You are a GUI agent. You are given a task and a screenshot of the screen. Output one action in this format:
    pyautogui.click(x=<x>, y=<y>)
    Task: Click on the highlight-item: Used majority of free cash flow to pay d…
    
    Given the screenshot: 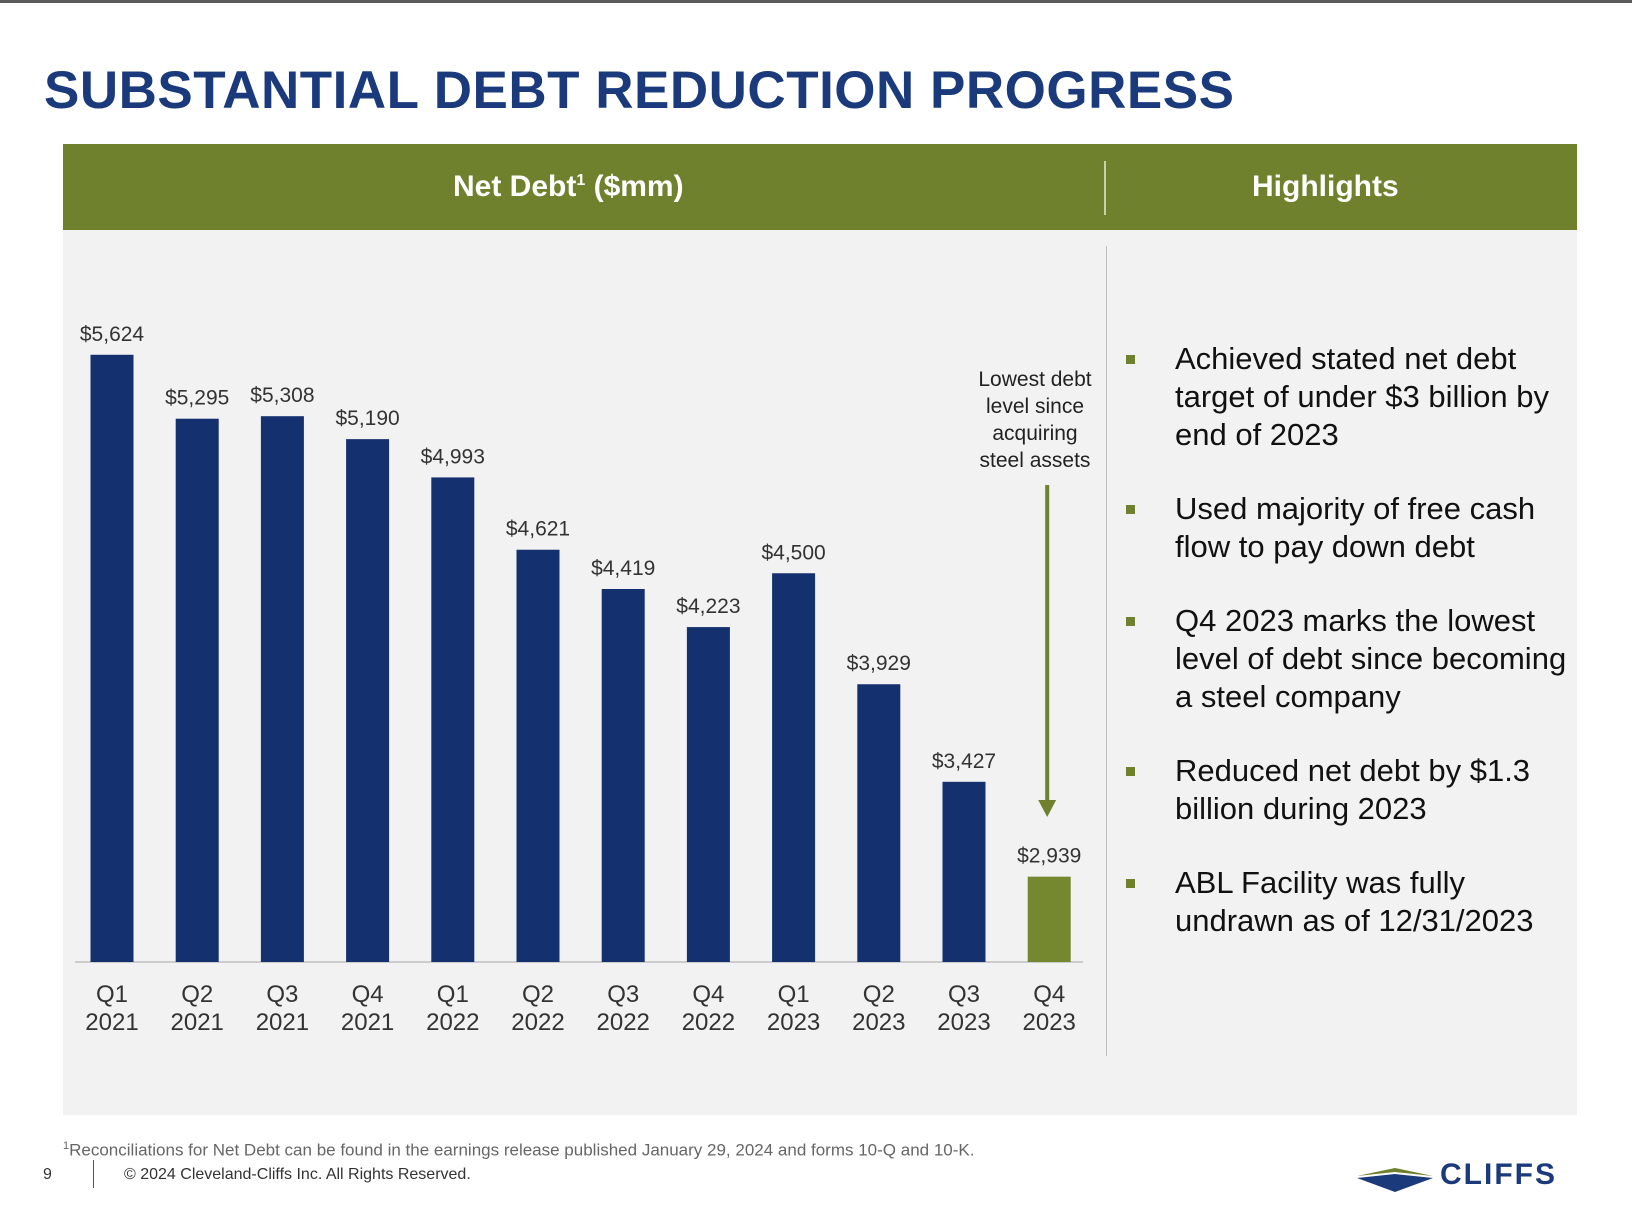 What is the action you would take?
    pyautogui.click(x=1347, y=528)
    